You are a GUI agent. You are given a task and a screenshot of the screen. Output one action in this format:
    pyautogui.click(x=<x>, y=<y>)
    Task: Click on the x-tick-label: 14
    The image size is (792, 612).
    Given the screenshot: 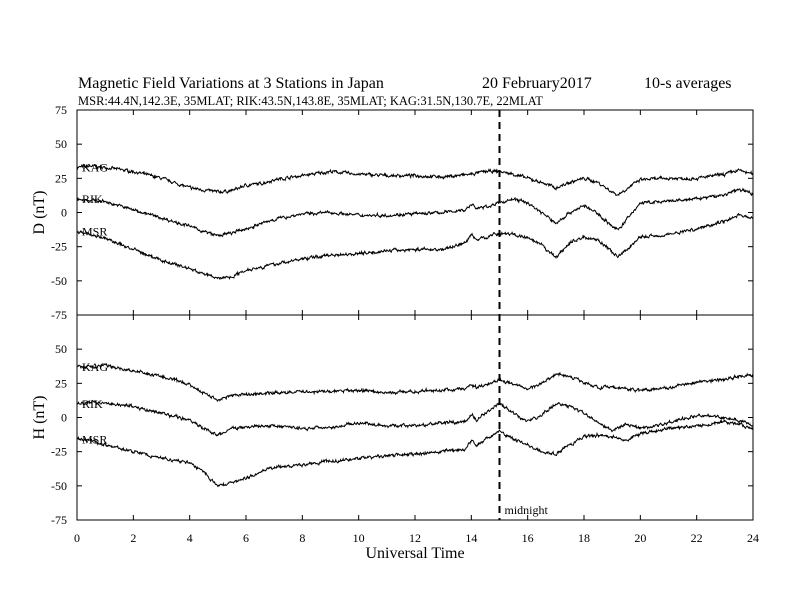 What is the action you would take?
    pyautogui.click(x=471, y=538)
    